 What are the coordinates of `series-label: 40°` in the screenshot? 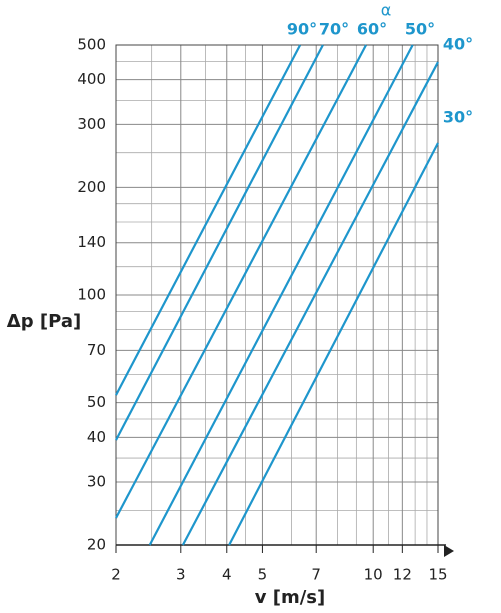 It's located at (458, 44).